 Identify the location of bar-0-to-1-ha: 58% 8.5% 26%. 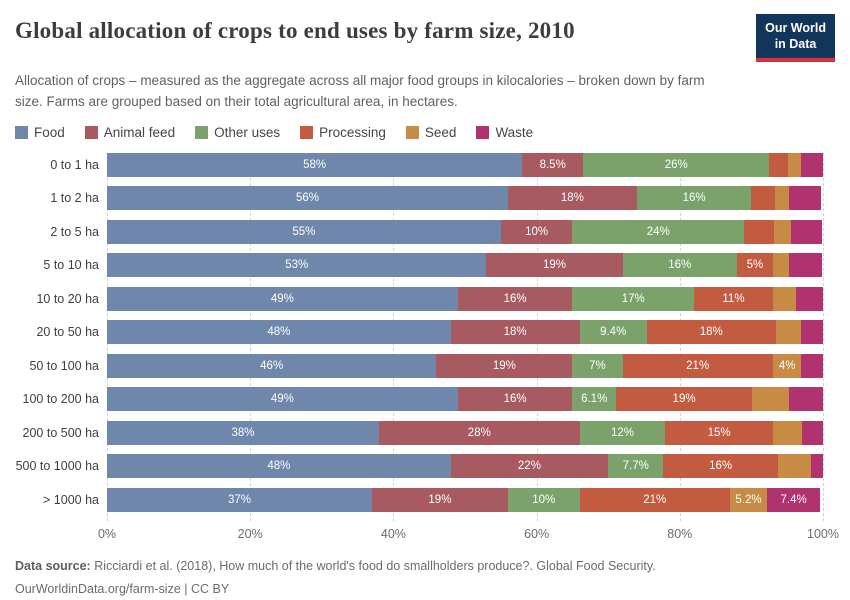
(465, 164).